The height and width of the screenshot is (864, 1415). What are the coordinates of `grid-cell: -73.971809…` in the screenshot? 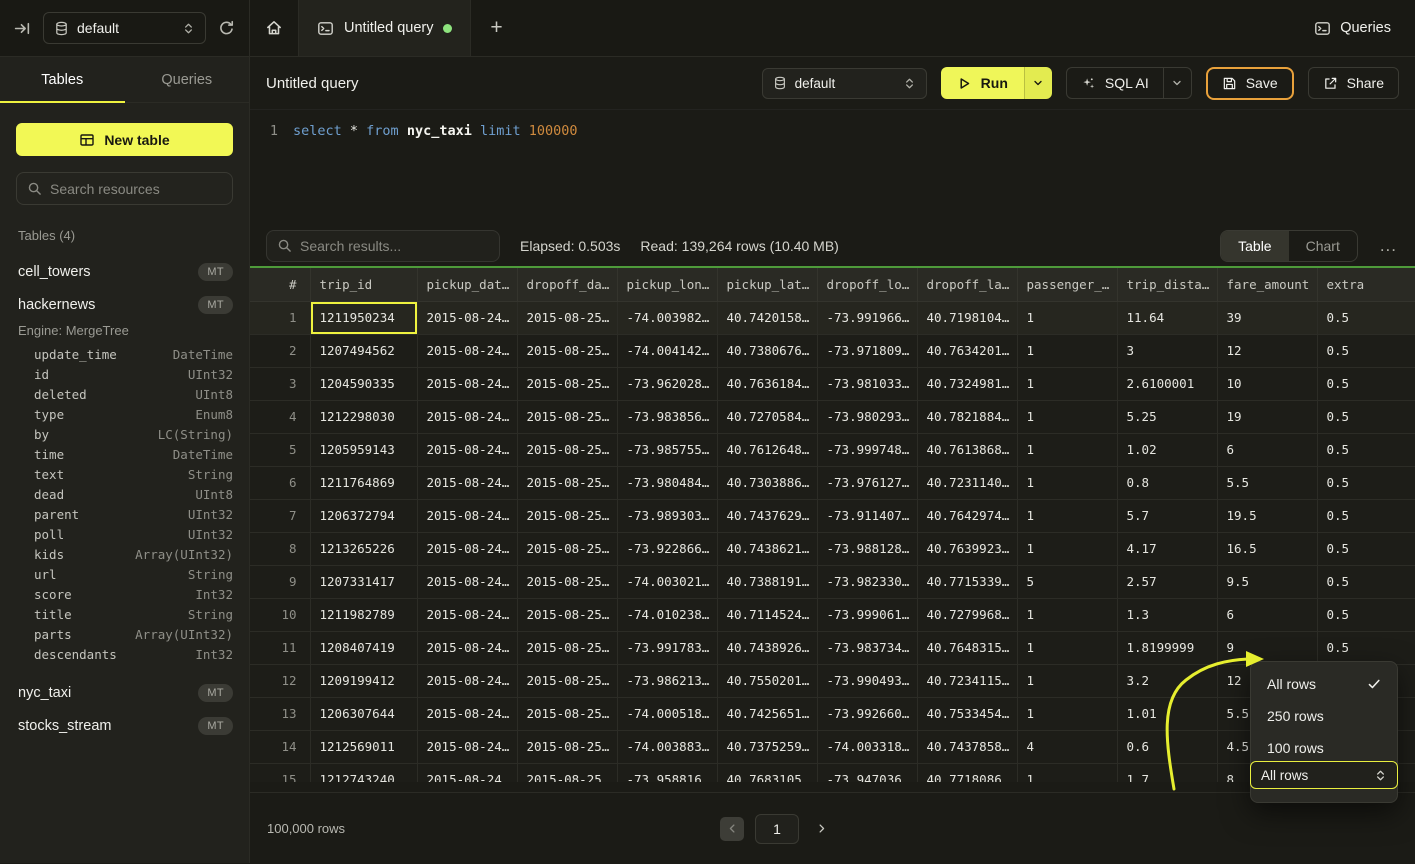 It's located at (867, 351).